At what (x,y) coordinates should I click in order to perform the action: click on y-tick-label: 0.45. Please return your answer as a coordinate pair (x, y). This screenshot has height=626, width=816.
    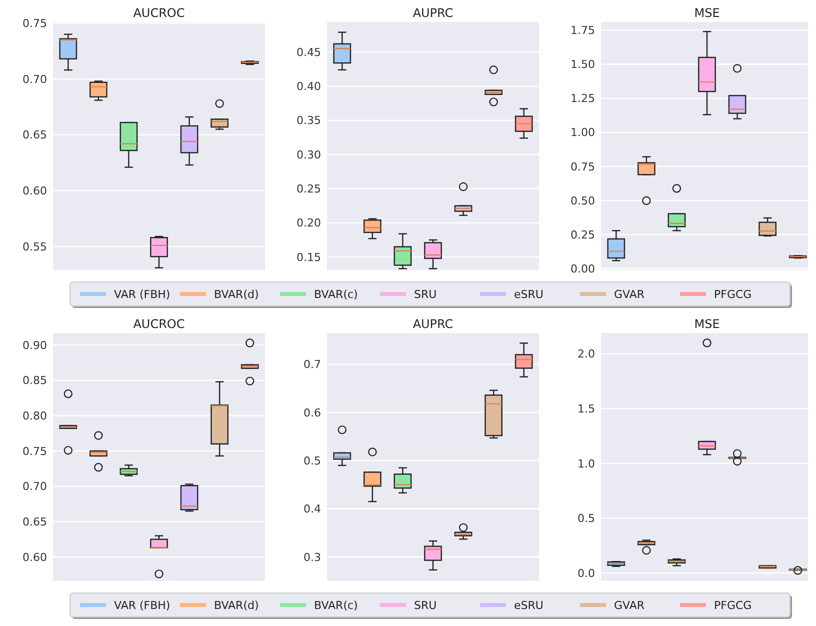
    Looking at the image, I should click on (308, 52).